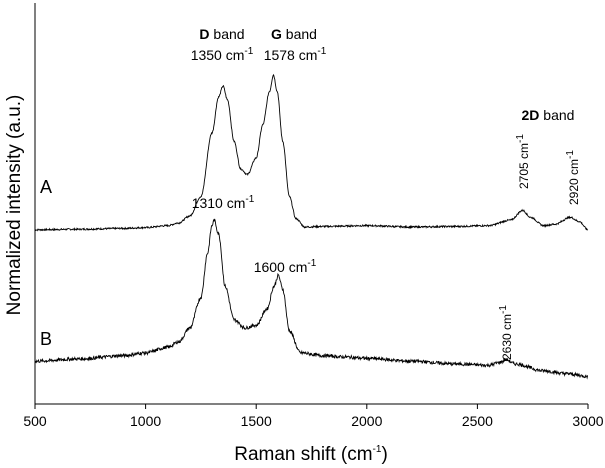 The image size is (605, 468). What do you see at coordinates (311, 454) in the screenshot?
I see `x-axis-title: Raman shift (cm-1)` at bounding box center [311, 454].